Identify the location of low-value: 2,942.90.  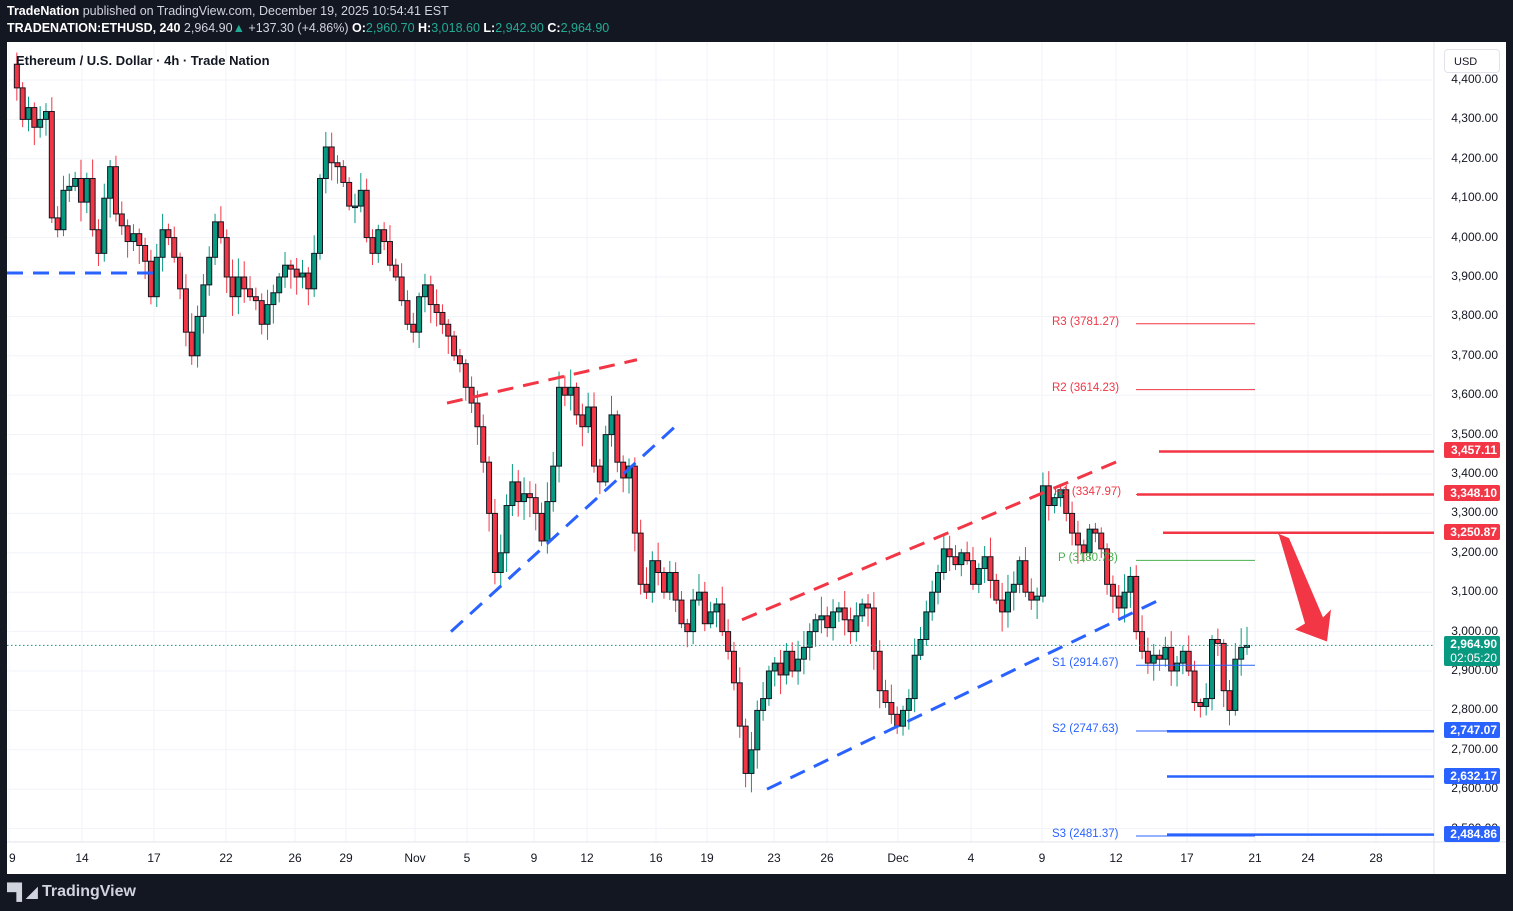
(519, 28).